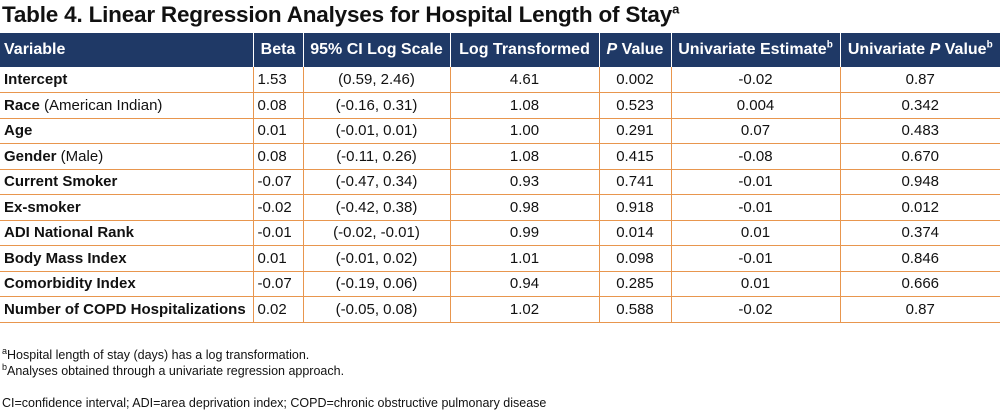 The height and width of the screenshot is (416, 1000). What do you see at coordinates (65, 258) in the screenshot?
I see `variable-name: Body Mass Index` at bounding box center [65, 258].